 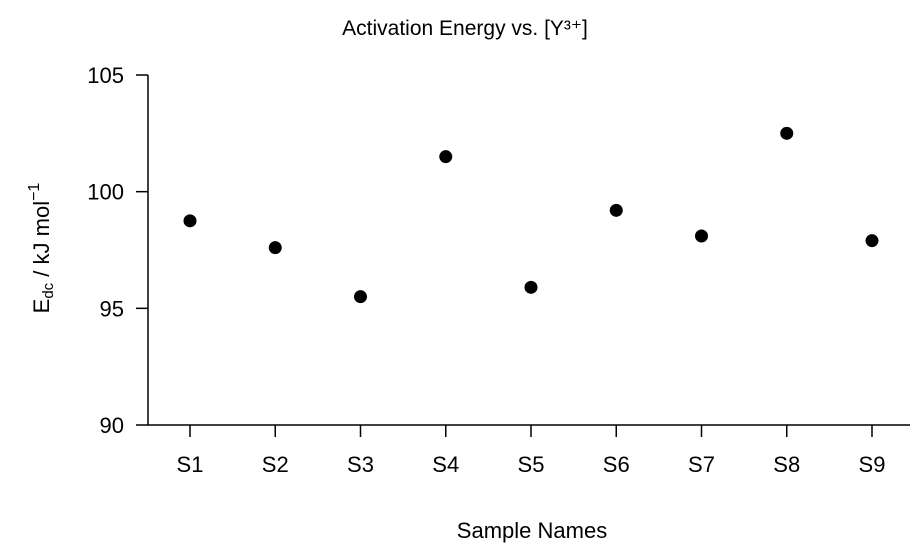 What do you see at coordinates (190, 221) in the screenshot?
I see `data-point-s1` at bounding box center [190, 221].